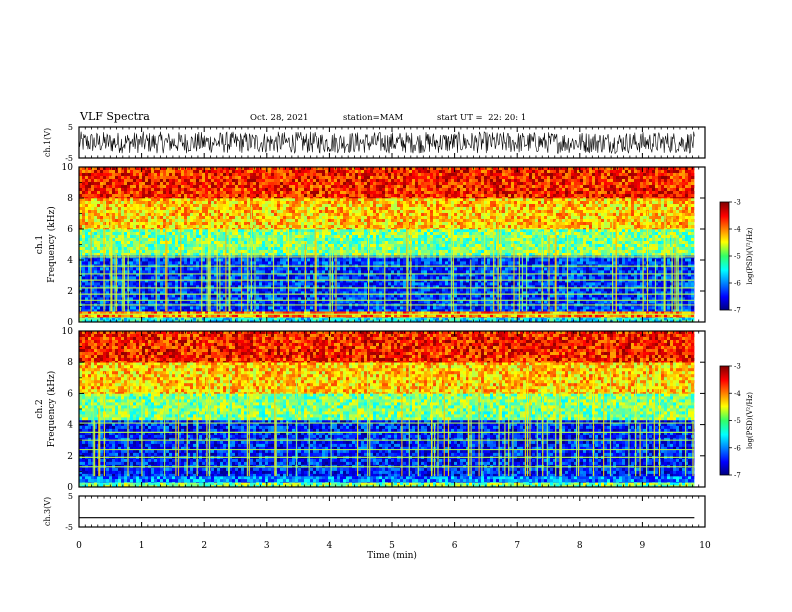  Describe the element at coordinates (481, 118) in the screenshot. I see `start-time-label: start UT = 22: 20: 1` at that location.